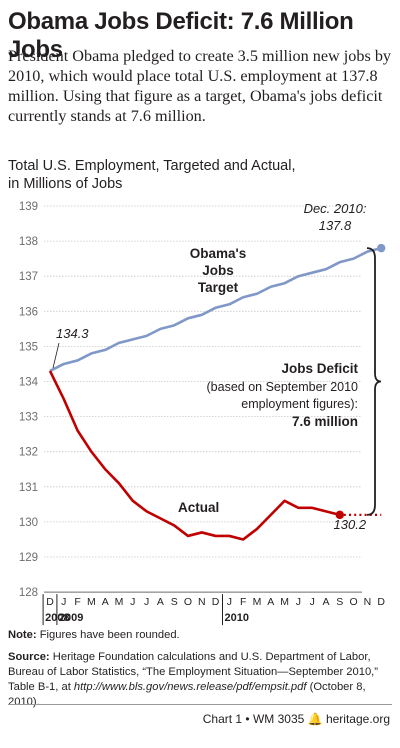 The height and width of the screenshot is (748, 400). Describe the element at coordinates (253, 719) in the screenshot. I see `chart-reference: Chart 1 • WM 3035` at that location.